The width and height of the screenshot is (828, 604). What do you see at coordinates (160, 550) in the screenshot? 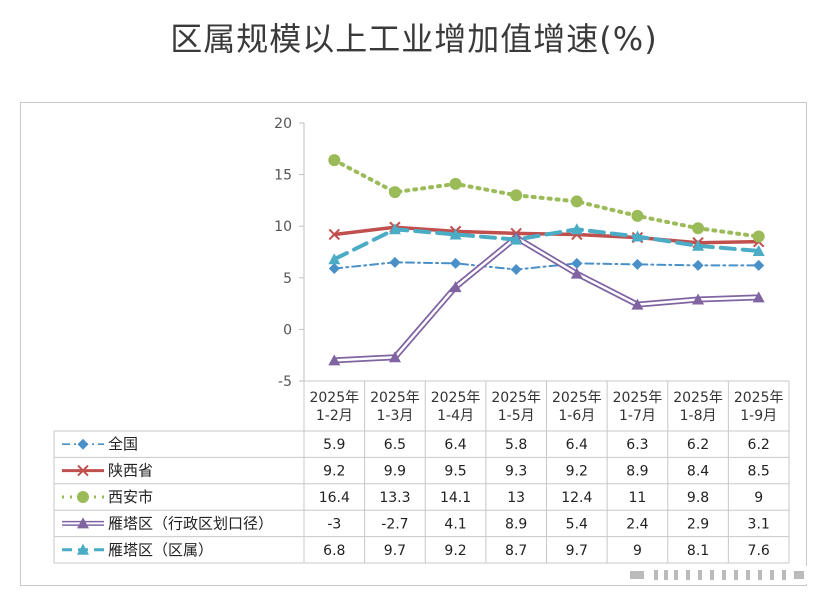
I see `series-4-legend-label: 雁塔区（区属）` at bounding box center [160, 550].